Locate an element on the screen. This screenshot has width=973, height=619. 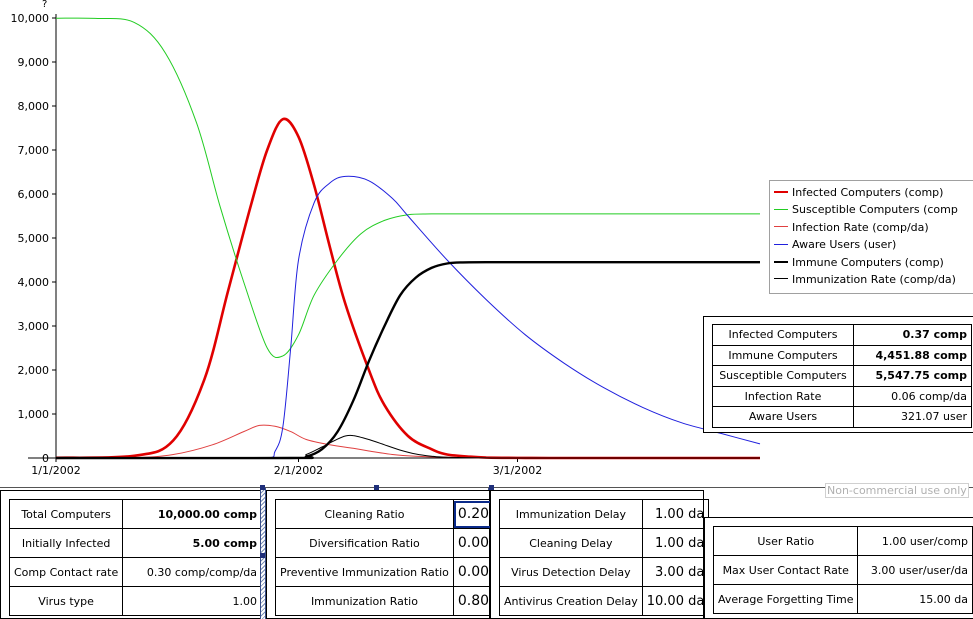
parameter-label: Cleaning Ratio is located at coordinates (364, 514).